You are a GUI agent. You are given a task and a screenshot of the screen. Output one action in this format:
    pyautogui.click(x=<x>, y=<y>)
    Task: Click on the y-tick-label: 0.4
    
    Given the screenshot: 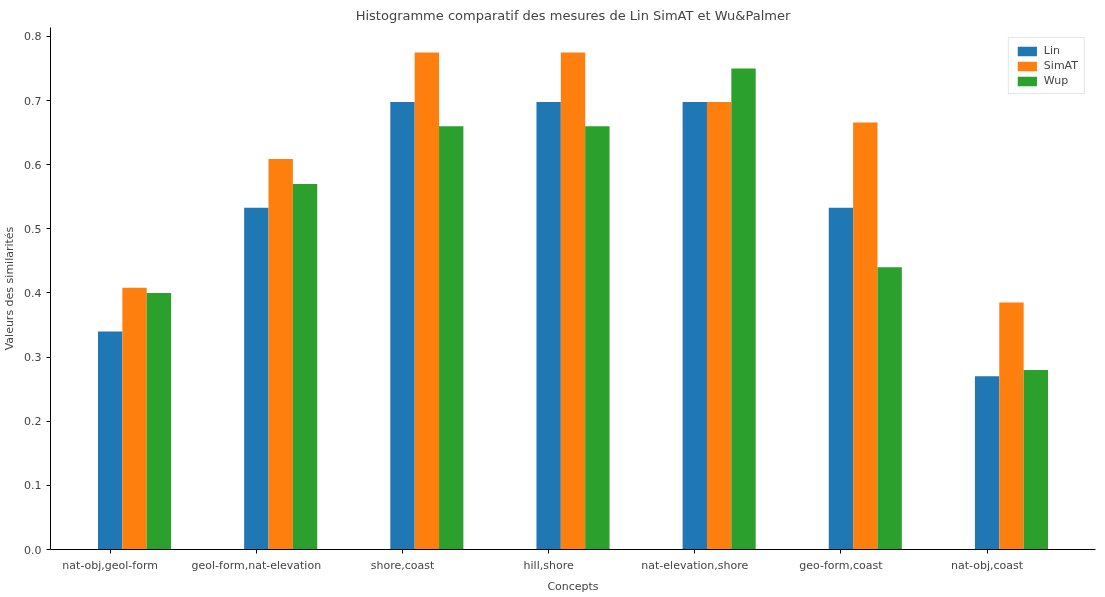 What is the action you would take?
    pyautogui.click(x=33, y=293)
    